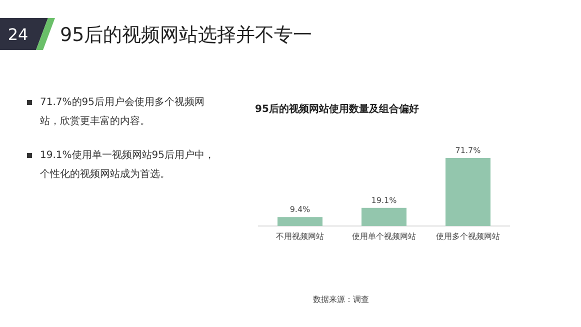  What do you see at coordinates (468, 236) in the screenshot?
I see `x-tick-label: 使用多个视频网站` at bounding box center [468, 236].